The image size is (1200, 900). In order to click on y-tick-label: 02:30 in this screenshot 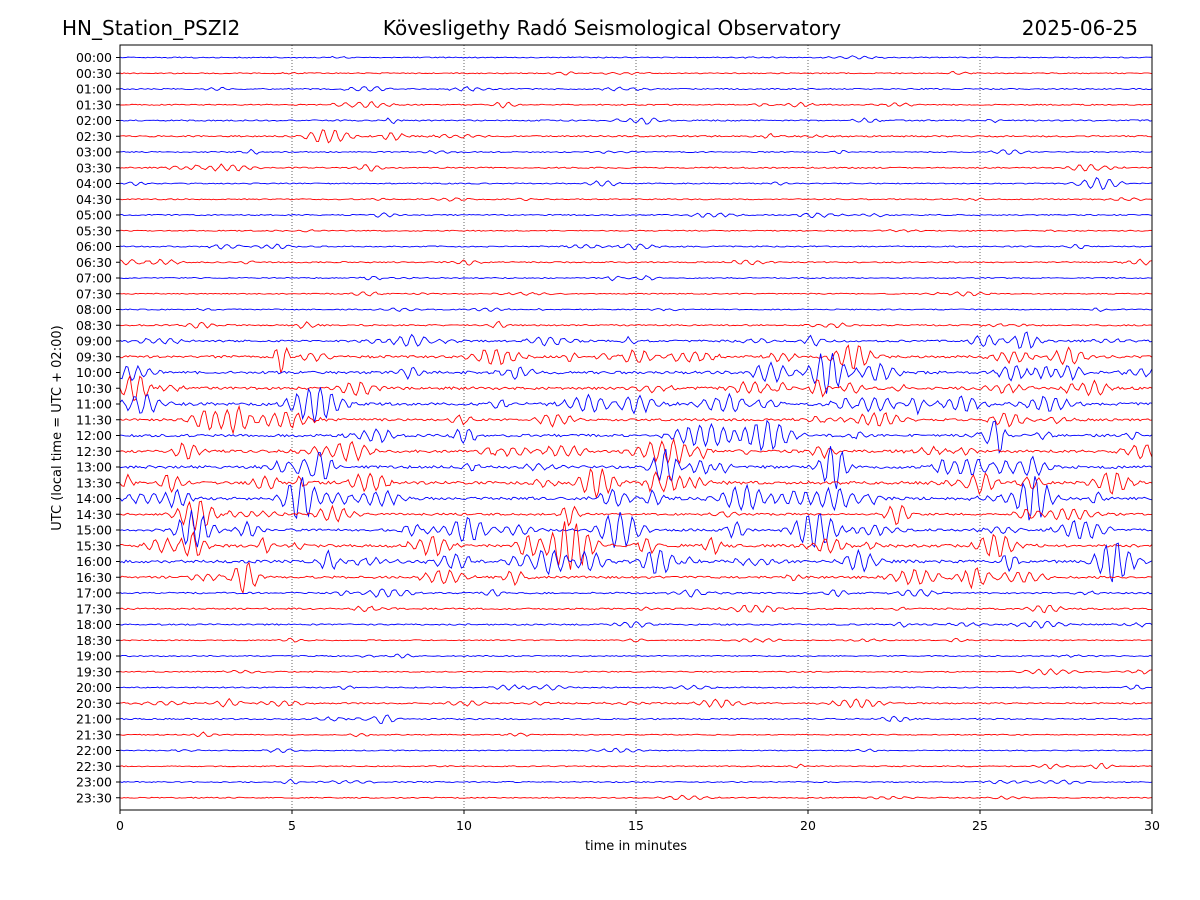, I will do `click(94, 136)`.